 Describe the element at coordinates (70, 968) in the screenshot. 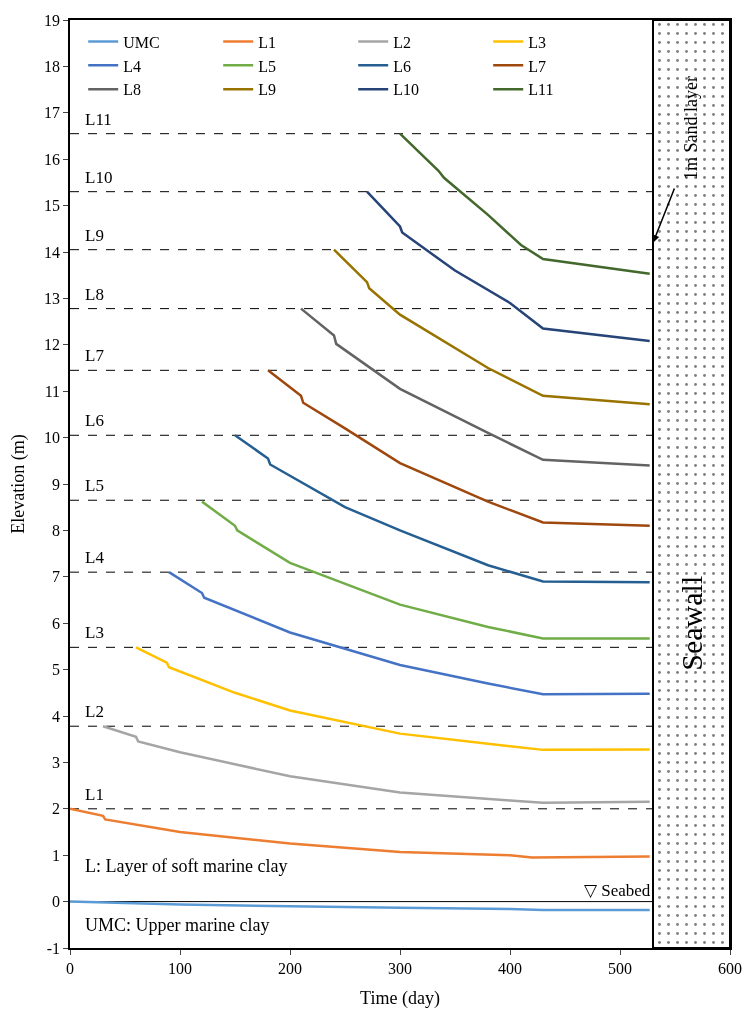

I see `x-tick-label: 0` at that location.